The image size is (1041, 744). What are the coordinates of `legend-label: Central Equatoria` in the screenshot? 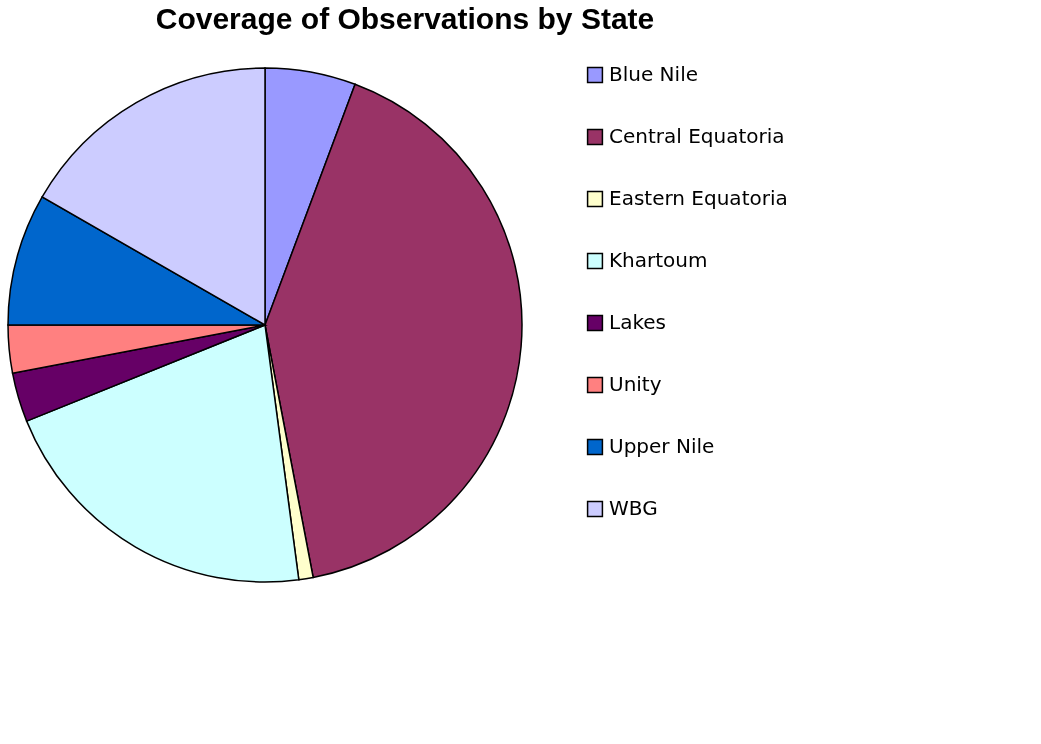 It's located at (697, 136).